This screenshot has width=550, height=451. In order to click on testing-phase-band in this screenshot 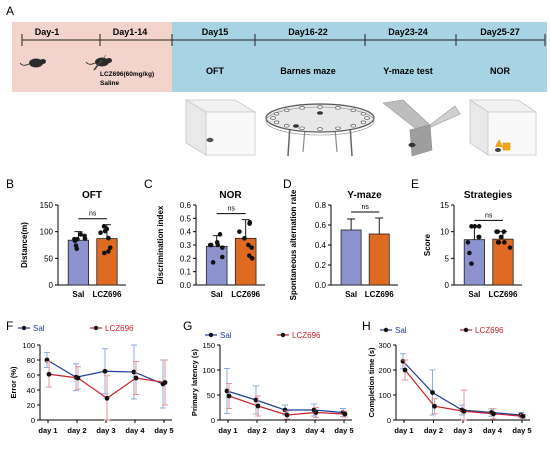, I will do `click(359, 57)`.